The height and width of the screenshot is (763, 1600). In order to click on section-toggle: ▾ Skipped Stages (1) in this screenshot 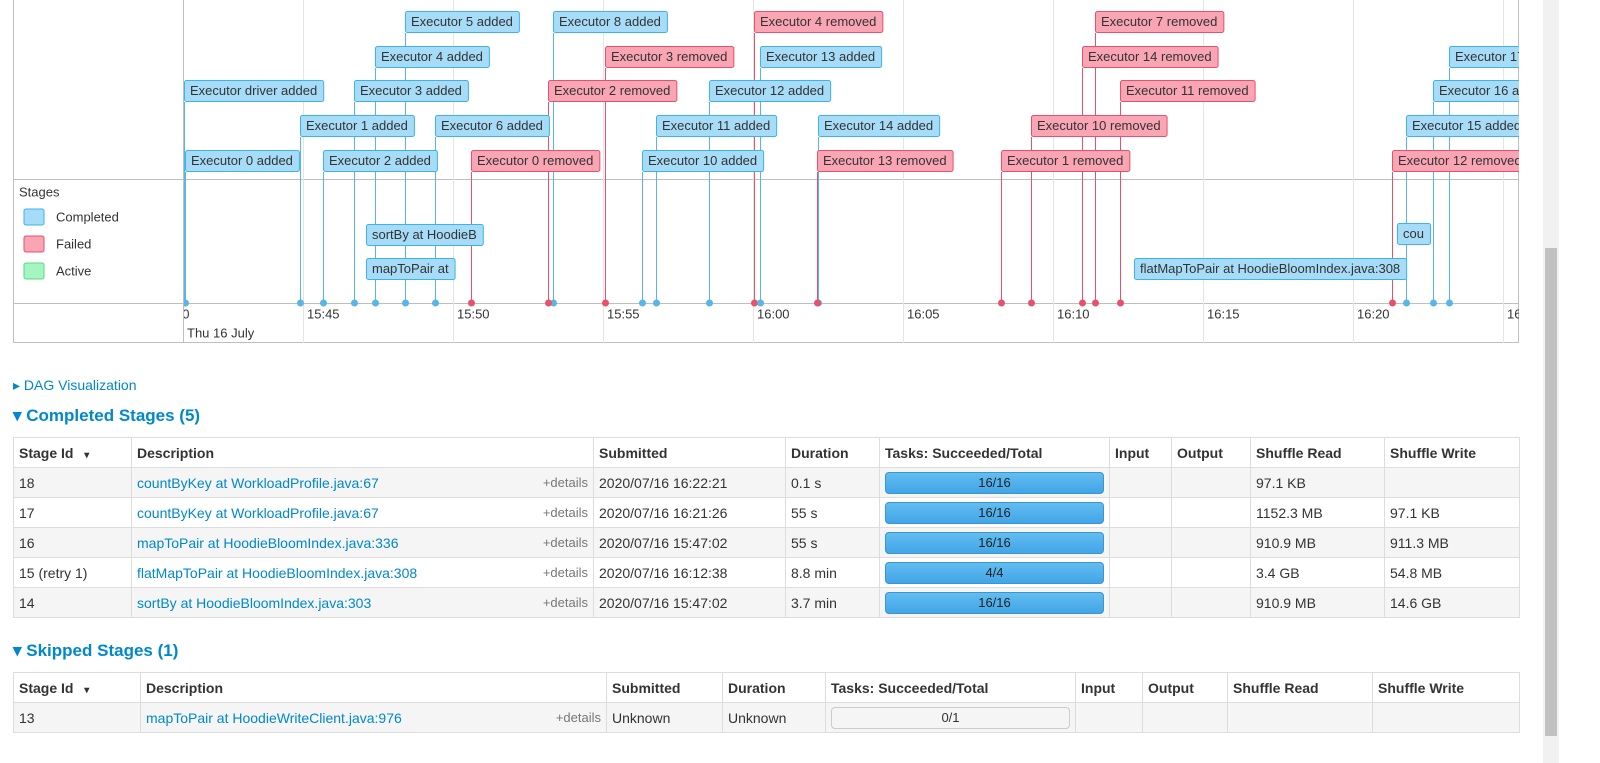, I will do `click(96, 650)`.